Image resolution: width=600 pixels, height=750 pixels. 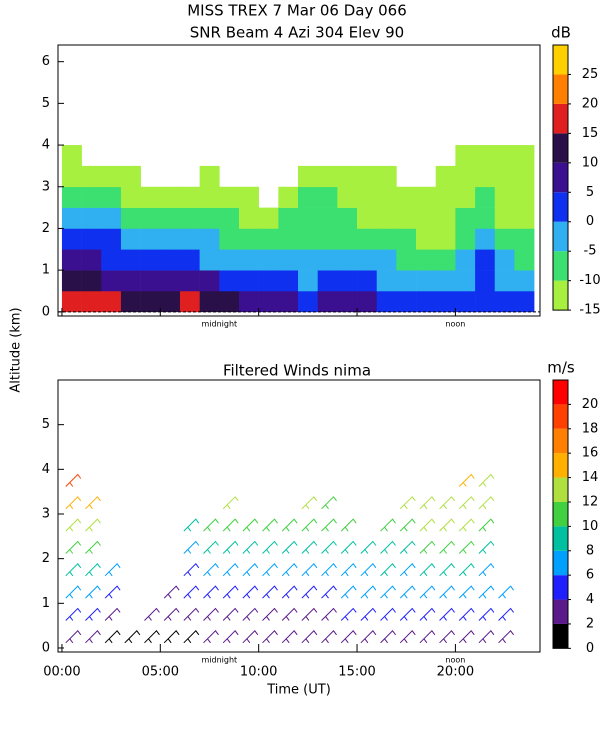 I want to click on colorbar-tick-label: 14, so click(x=590, y=477).